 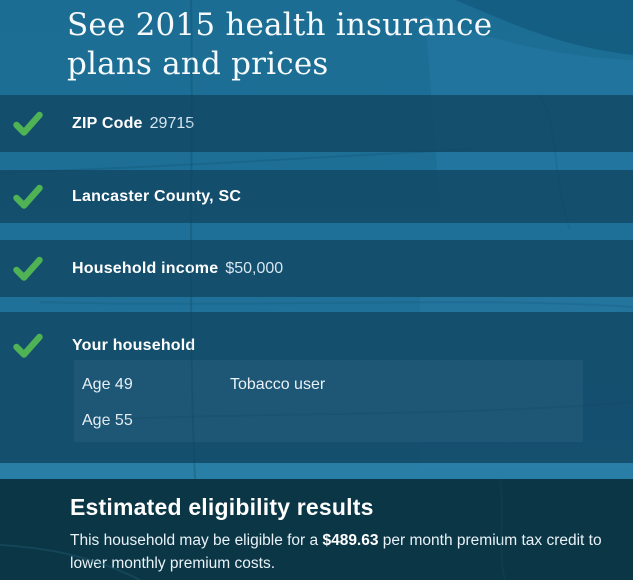 I want to click on household-members-panel: Age 49 Tobacco user Age 55, so click(x=328, y=401).